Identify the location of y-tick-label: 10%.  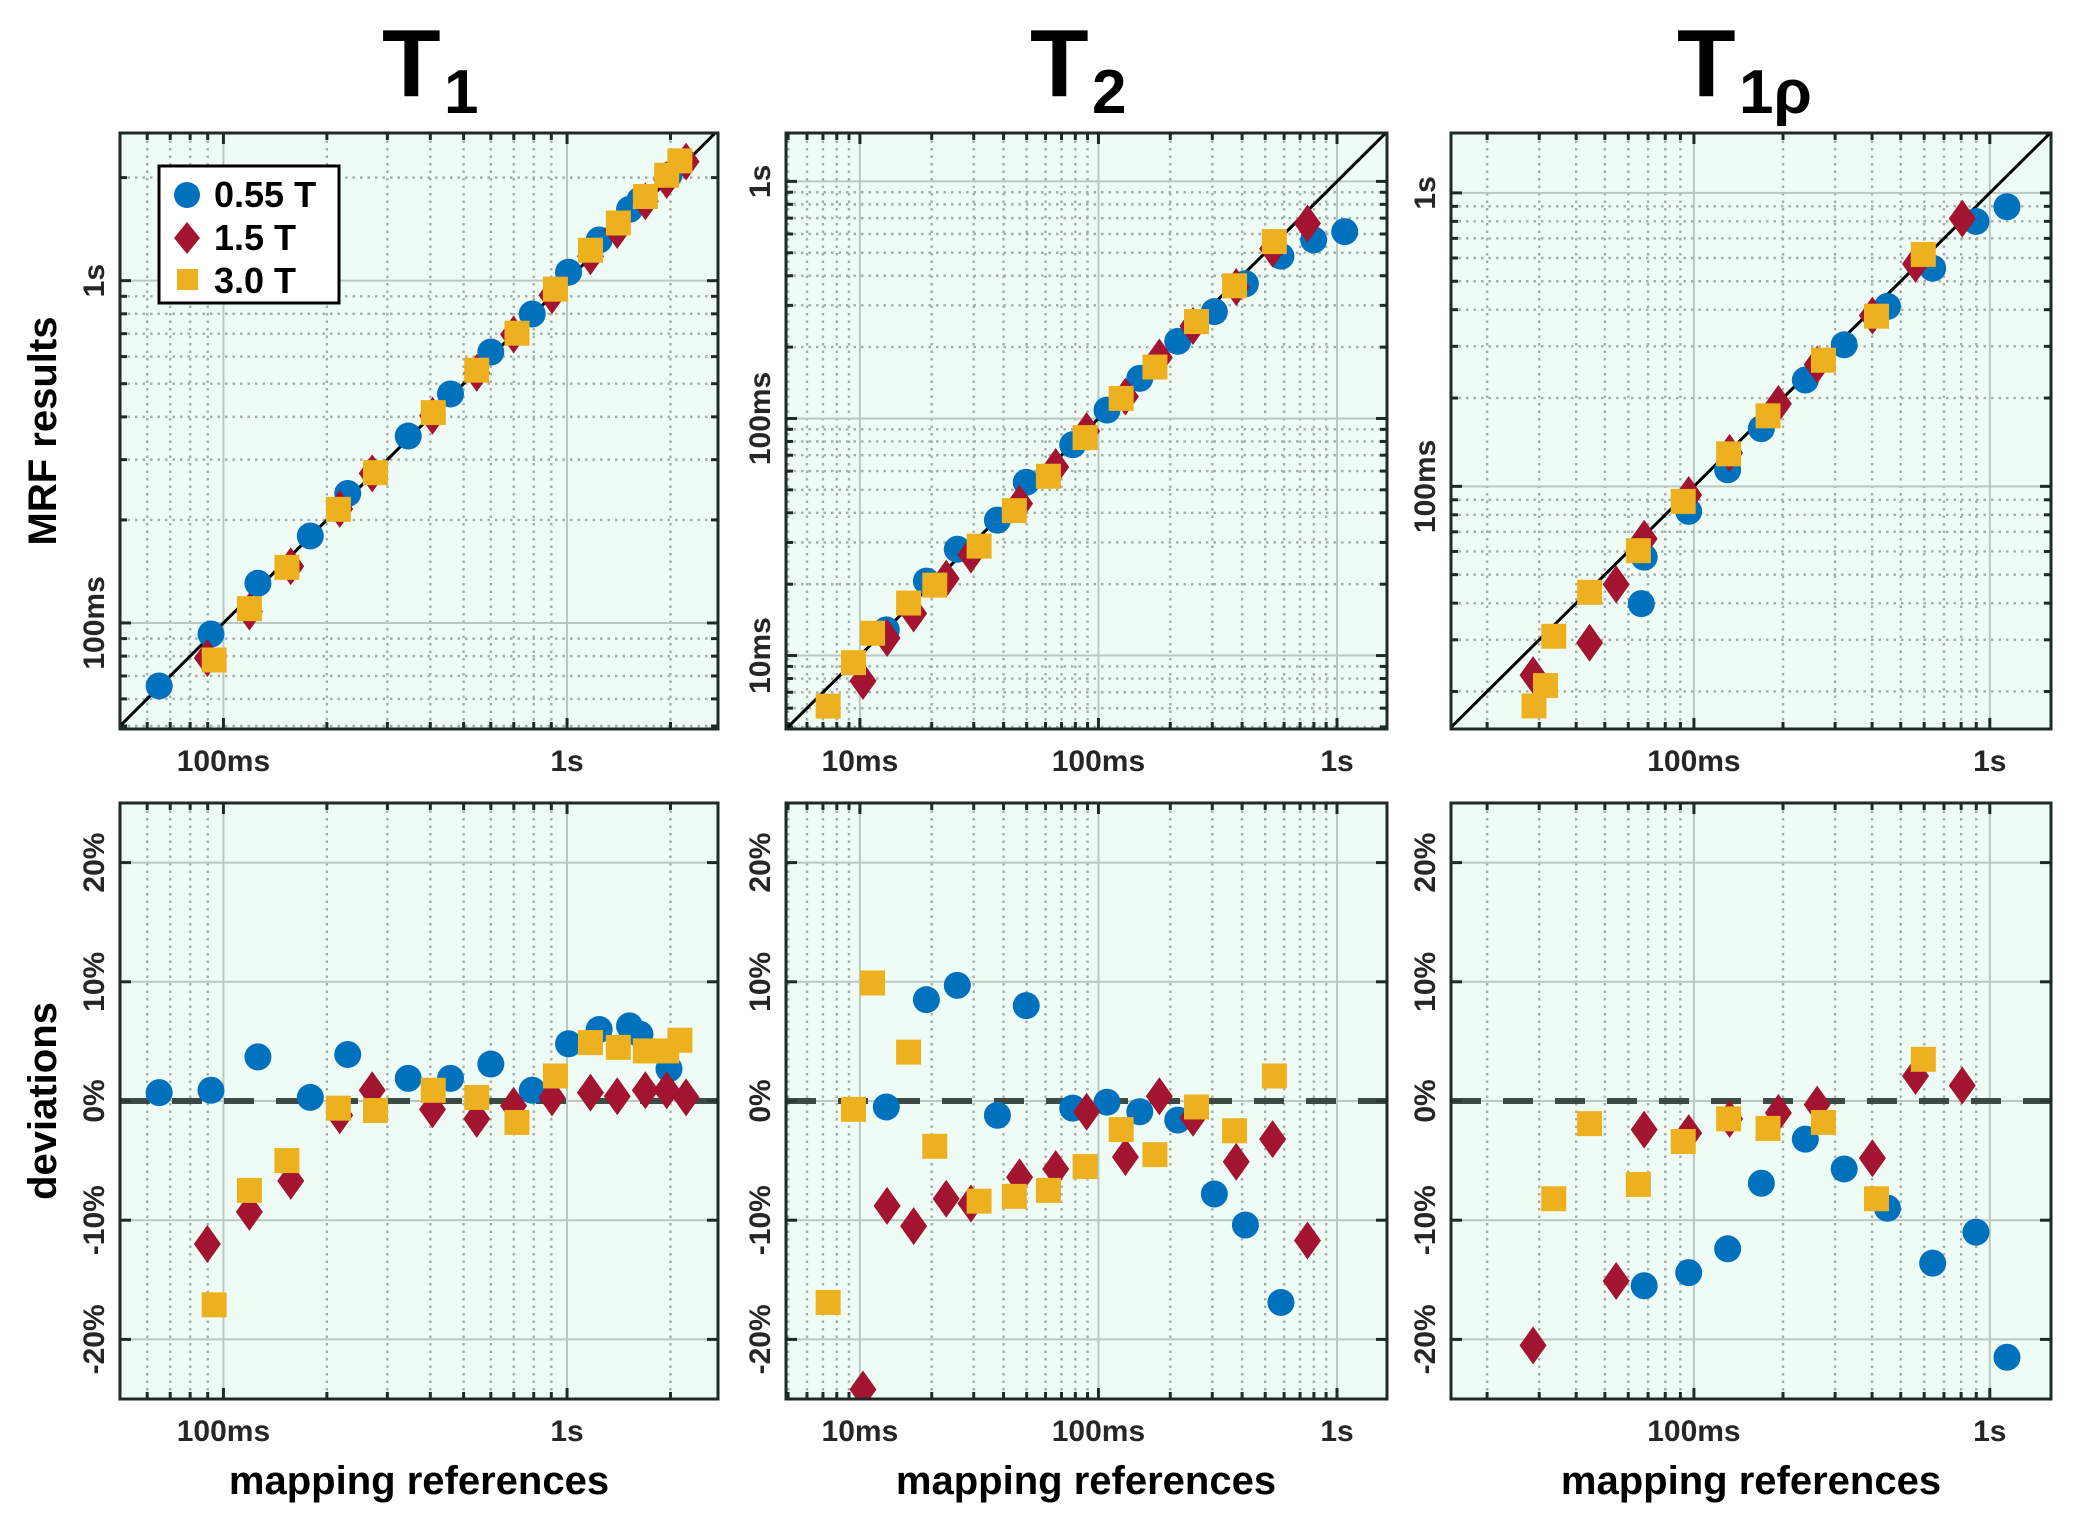
(760, 982).